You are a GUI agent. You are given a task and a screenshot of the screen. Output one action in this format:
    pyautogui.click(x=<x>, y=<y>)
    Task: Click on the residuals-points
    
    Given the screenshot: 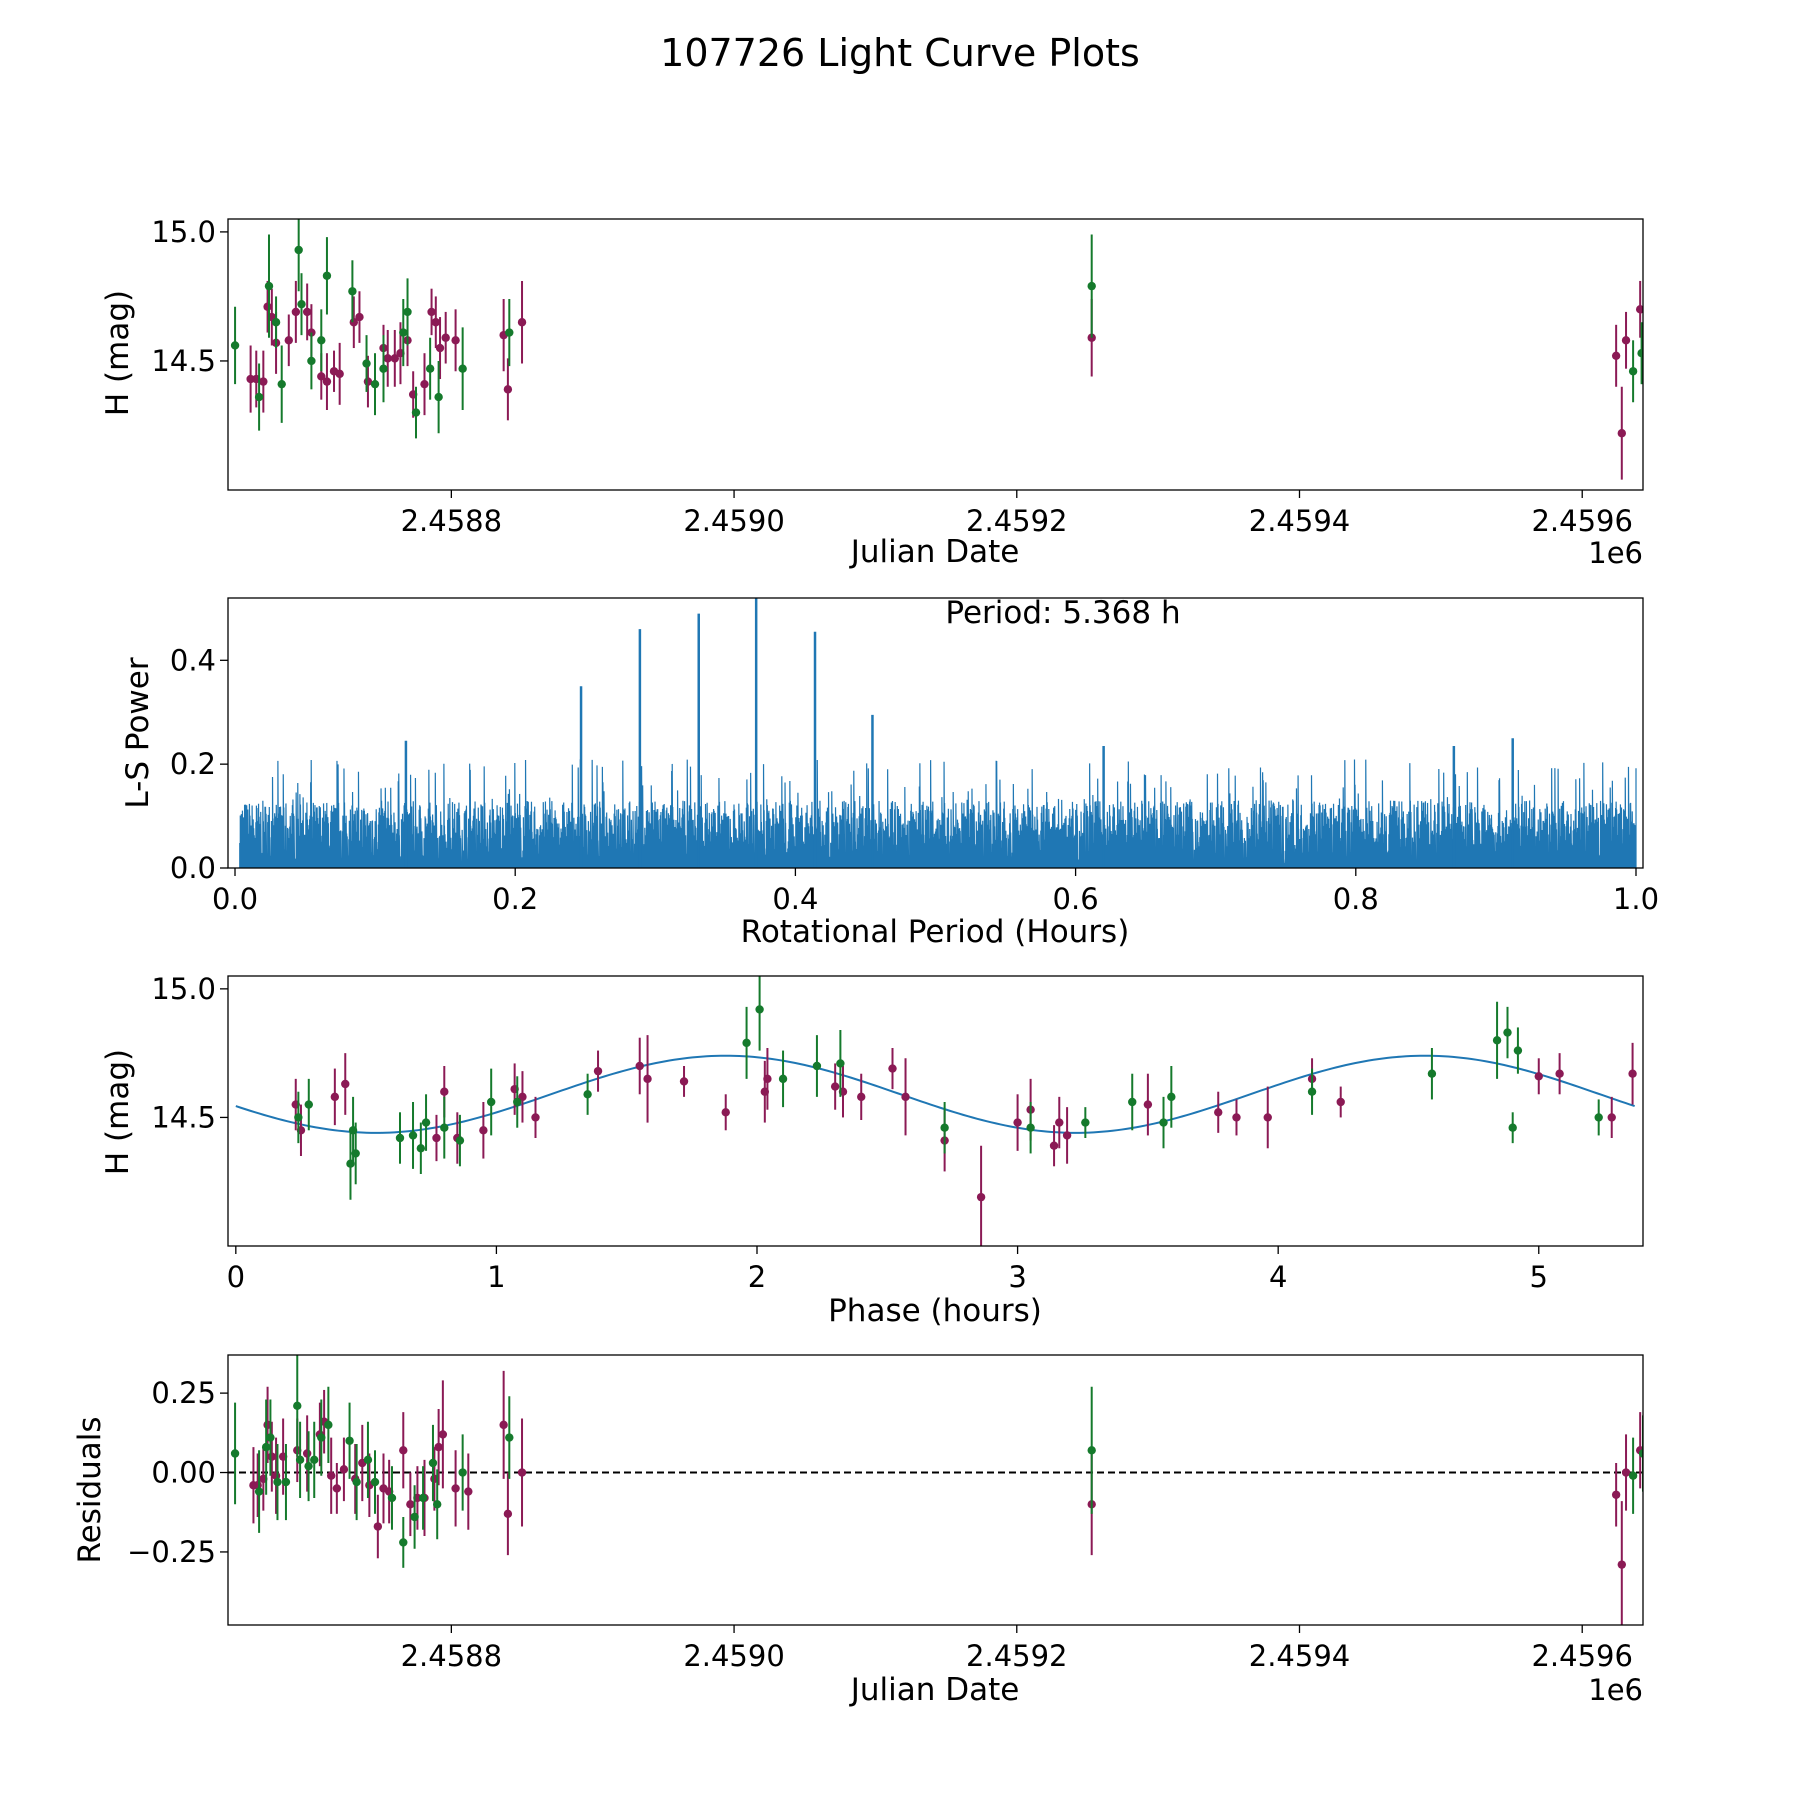 What is the action you would take?
    pyautogui.click(x=936, y=1490)
    